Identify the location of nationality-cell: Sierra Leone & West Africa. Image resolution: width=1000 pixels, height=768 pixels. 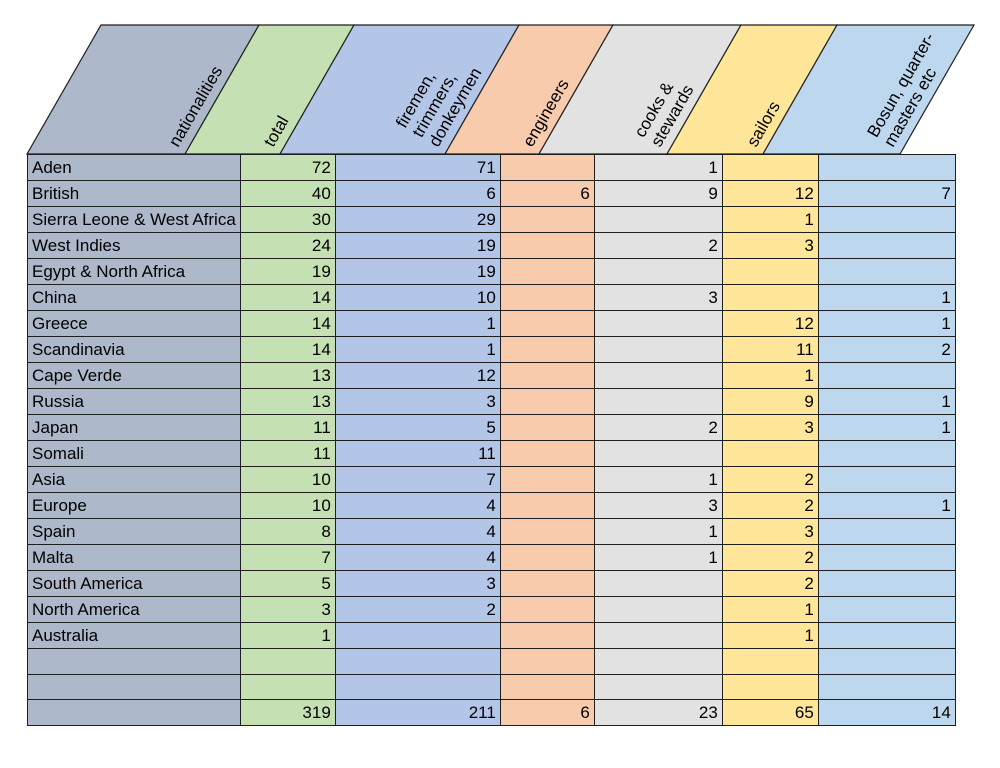
(134, 219).